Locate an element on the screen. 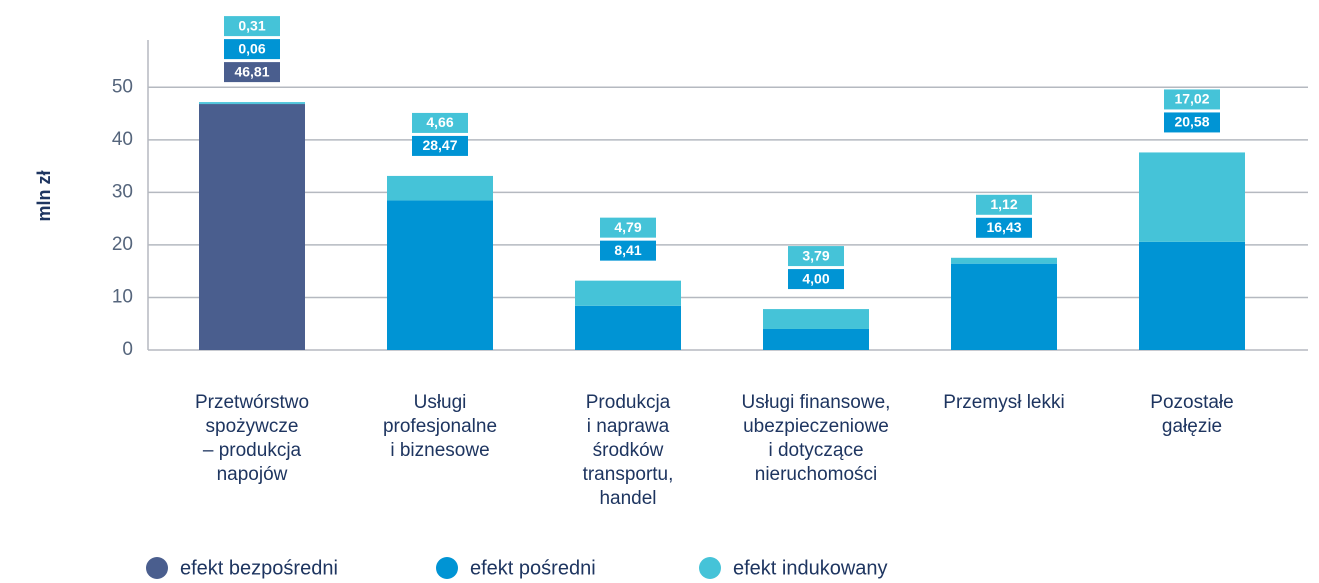  x-tick-label: spożywcze is located at coordinates (252, 426).